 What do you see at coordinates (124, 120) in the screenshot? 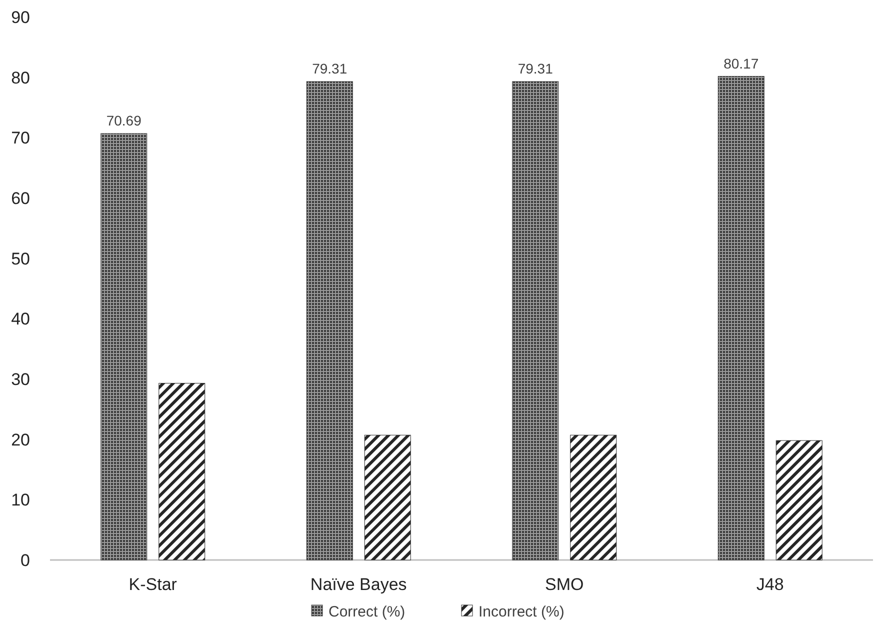
I see `data-label: 70.69` at bounding box center [124, 120].